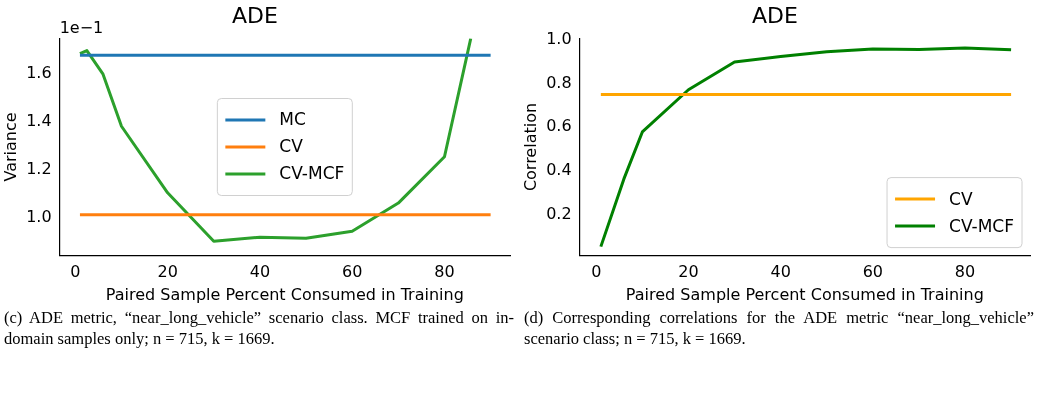 The image size is (1043, 403). I want to click on y-tick-label: 1.4, so click(39, 121).